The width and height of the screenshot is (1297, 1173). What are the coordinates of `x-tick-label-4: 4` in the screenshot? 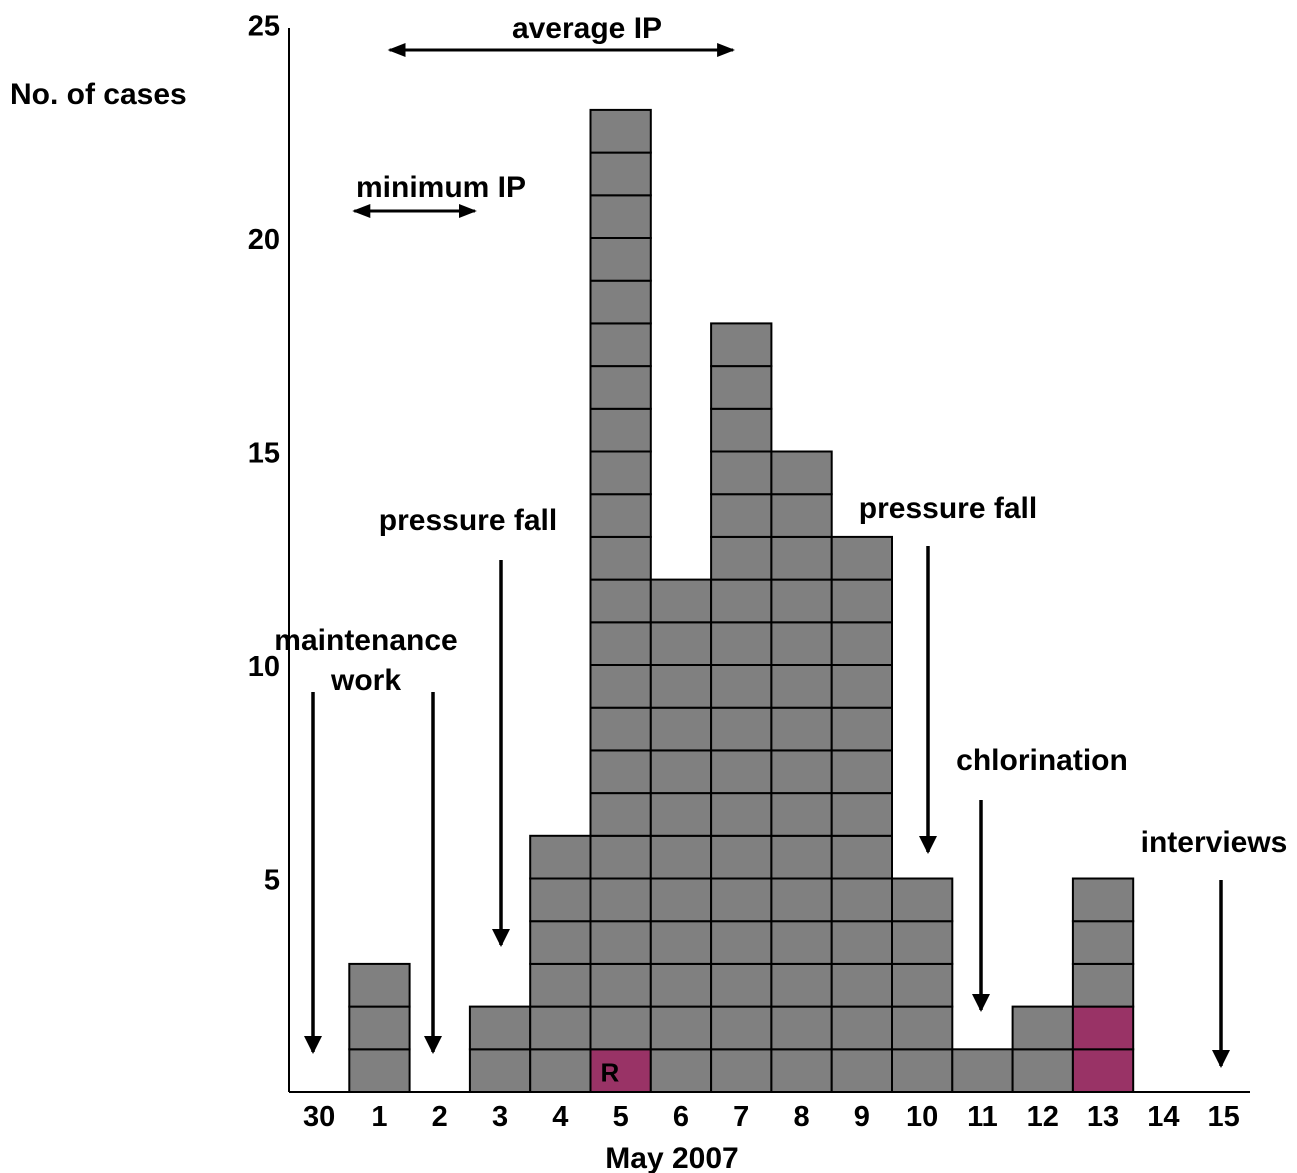 It's located at (560, 1117).